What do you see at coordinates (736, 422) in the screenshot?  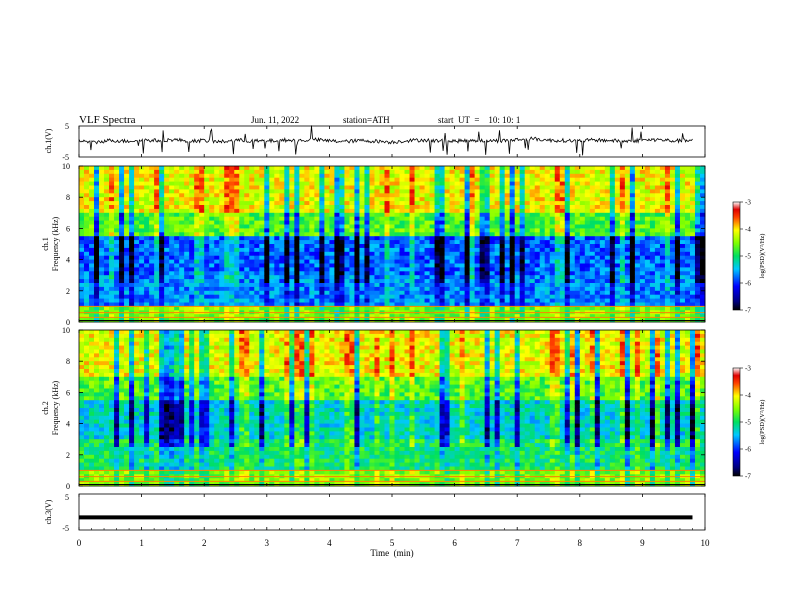 I see `ch2-colorbar-ramp` at bounding box center [736, 422].